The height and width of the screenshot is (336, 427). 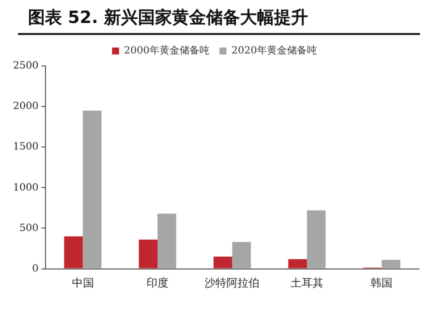 I want to click on legend-label: 2020年黄金储备吨, so click(x=274, y=50).